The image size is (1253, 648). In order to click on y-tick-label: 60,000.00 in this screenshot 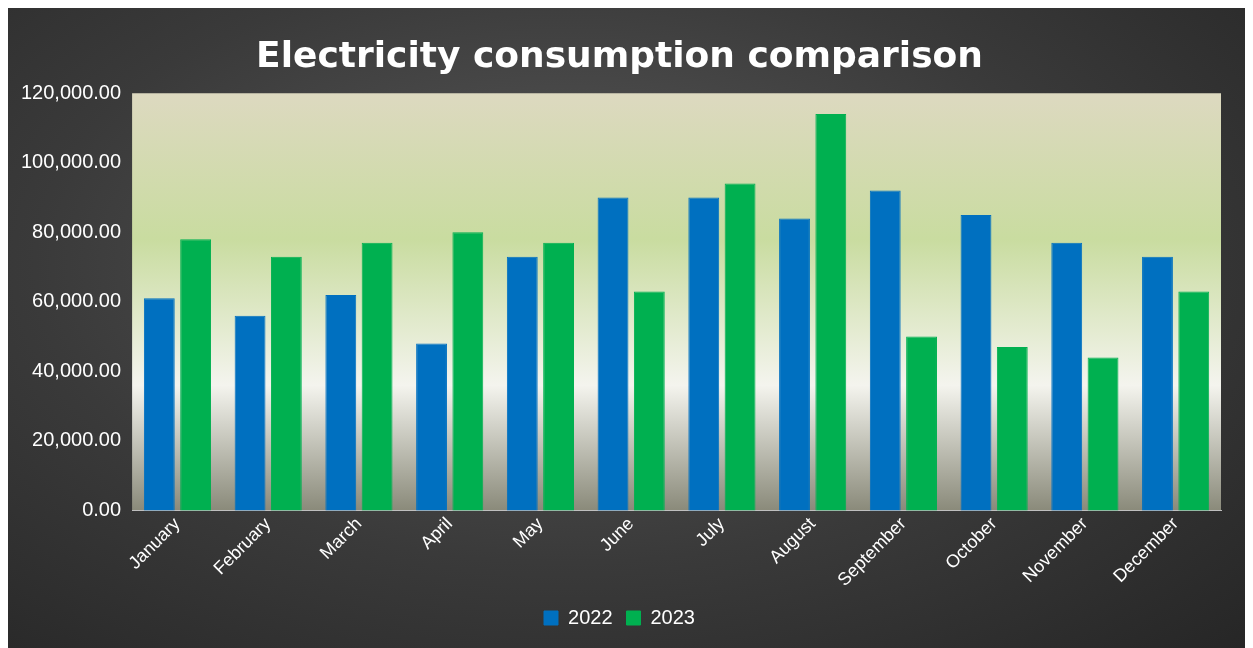, I will do `click(77, 300)`.